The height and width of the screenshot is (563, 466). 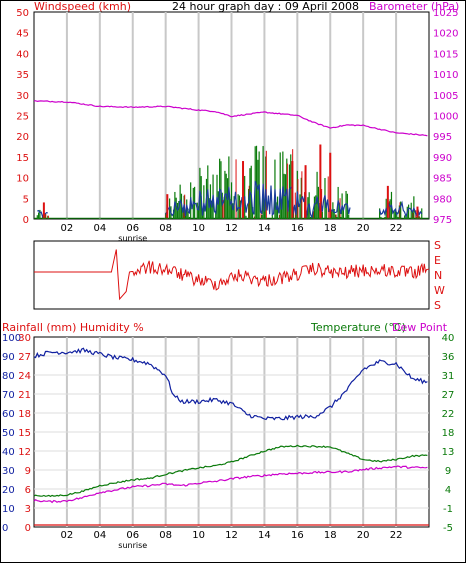 I want to click on wind-ytick-label: 0, so click(x=26, y=220).